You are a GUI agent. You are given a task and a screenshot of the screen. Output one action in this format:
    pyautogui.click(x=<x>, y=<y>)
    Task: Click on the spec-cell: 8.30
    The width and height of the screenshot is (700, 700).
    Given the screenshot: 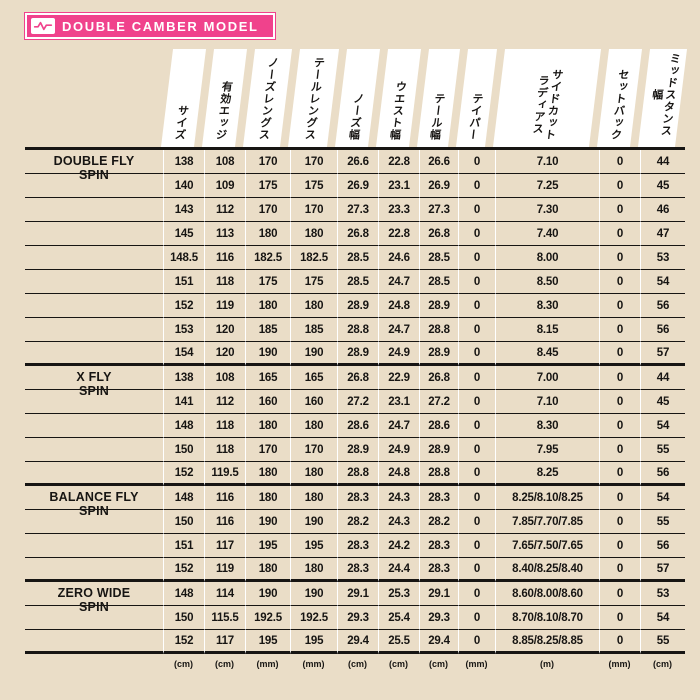 What is the action you would take?
    pyautogui.click(x=547, y=306)
    